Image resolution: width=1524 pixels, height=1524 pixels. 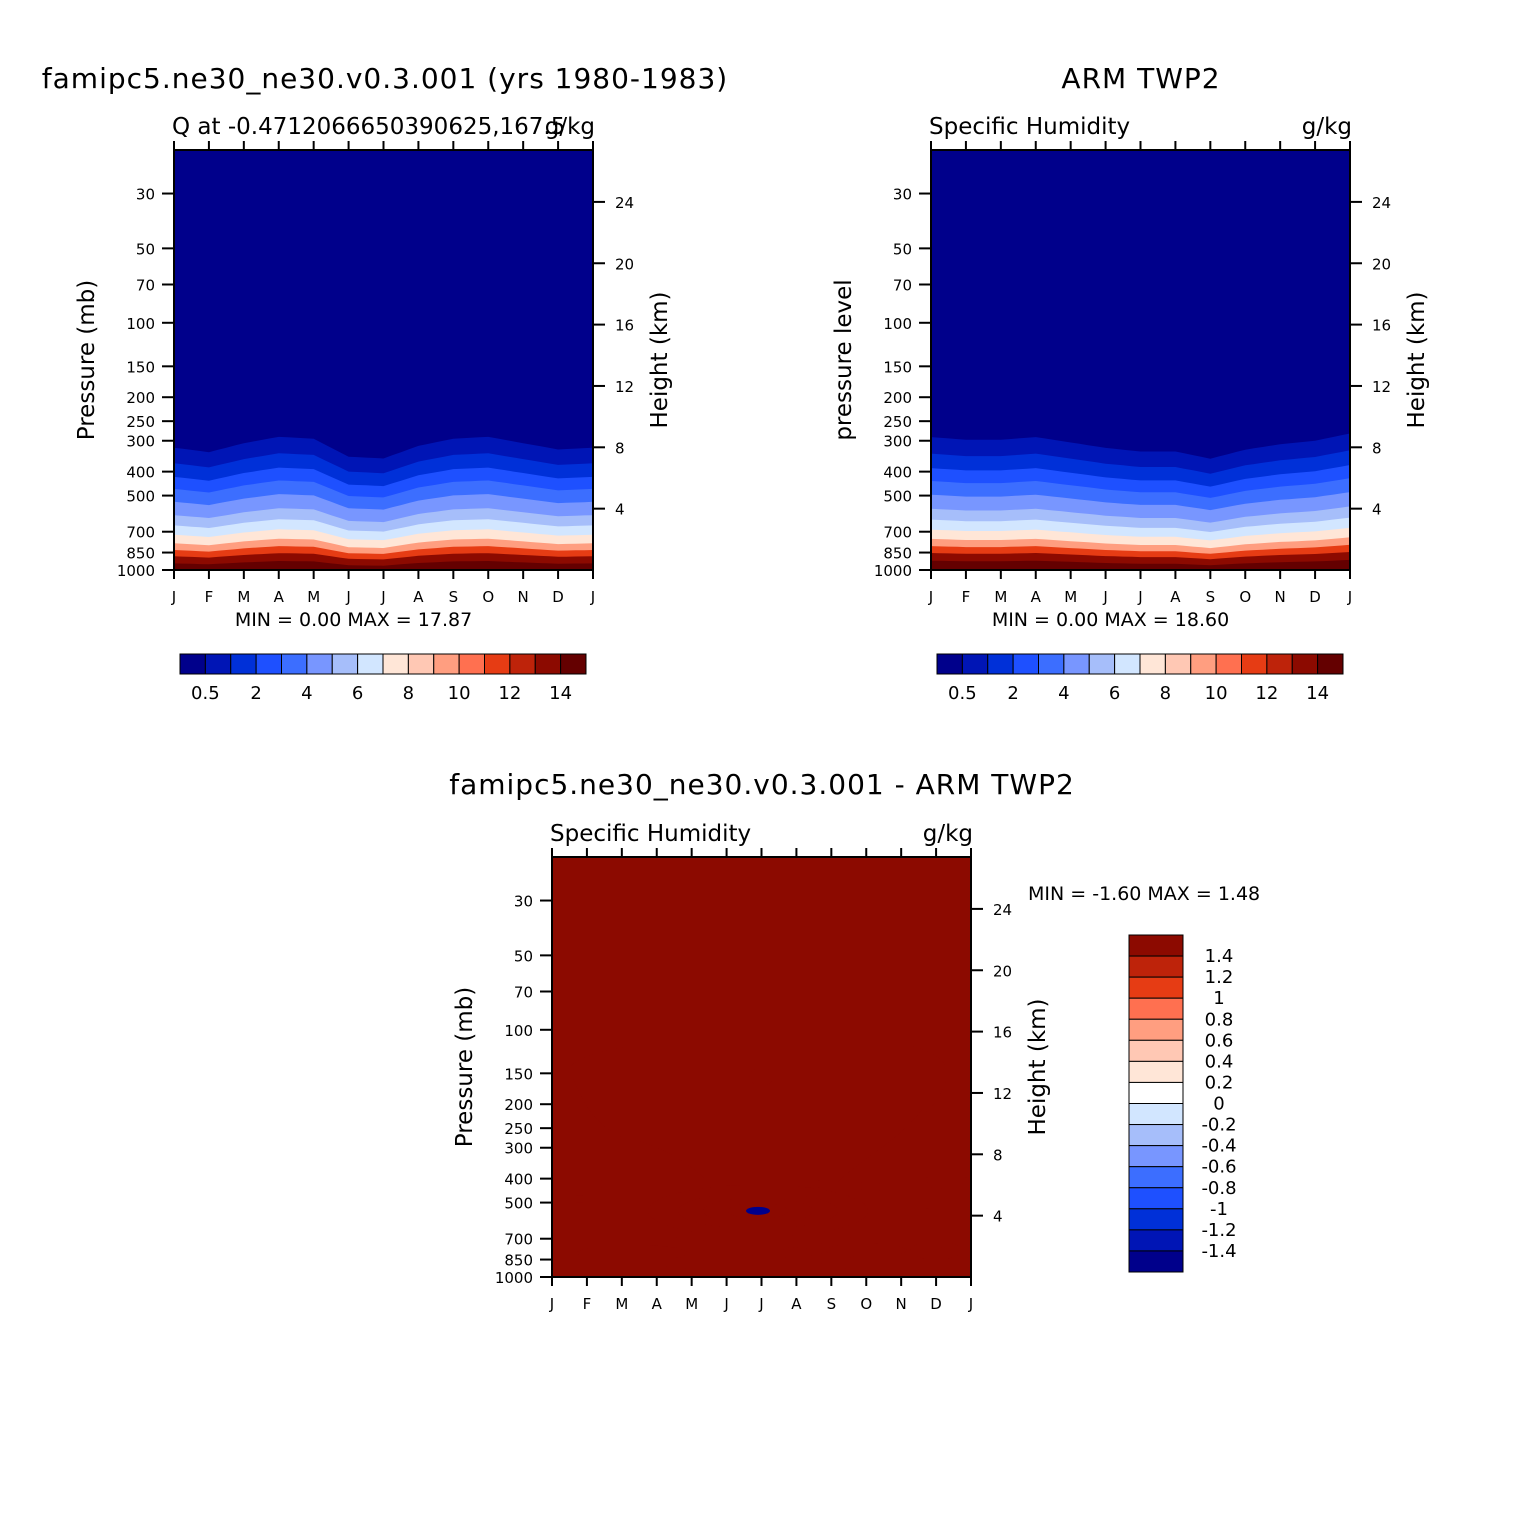 What do you see at coordinates (518, 1031) in the screenshot?
I see `y-tick-label: 100` at bounding box center [518, 1031].